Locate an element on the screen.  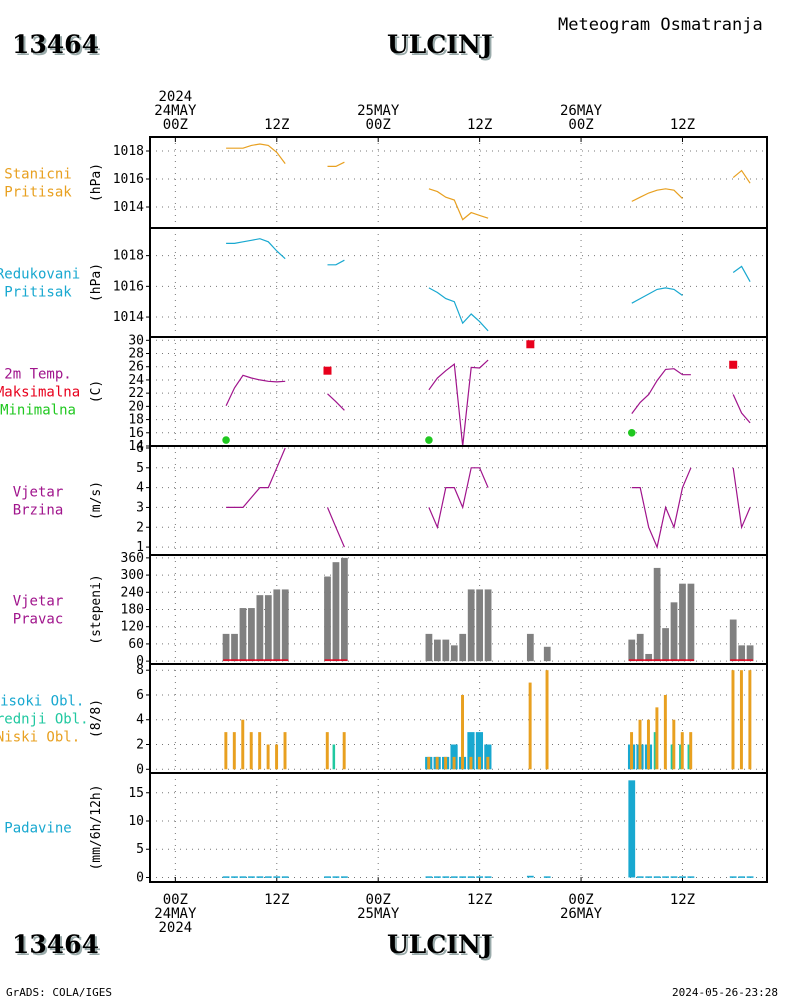
y-axis-label: (8/8) is located at coordinates (96, 718).